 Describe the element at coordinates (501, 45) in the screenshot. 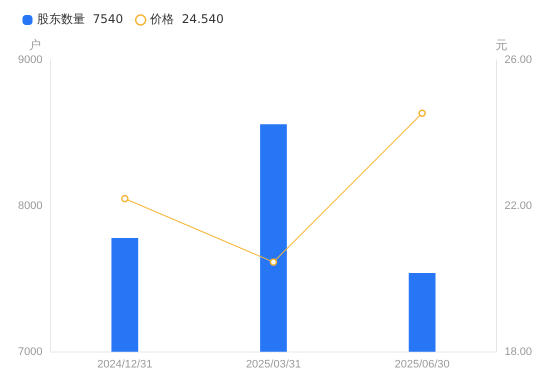

I see `y2-axis-title: 元` at that location.